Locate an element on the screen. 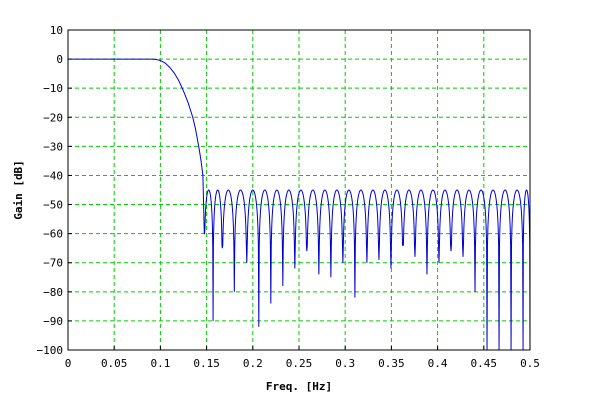  y-tick-label: −100 is located at coordinates (50, 350).